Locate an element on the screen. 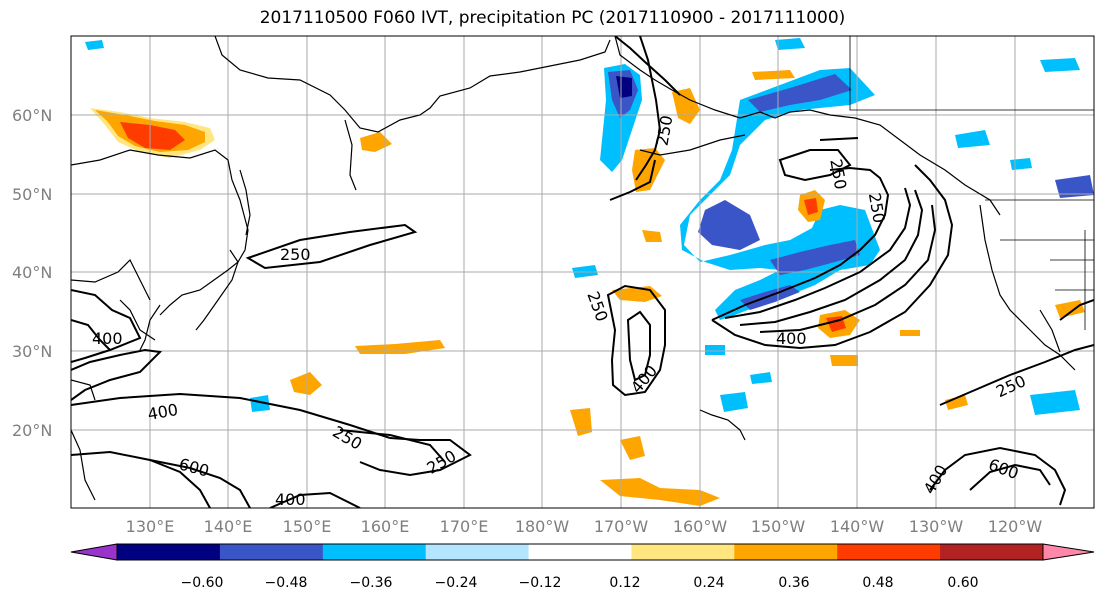  latitude-labels: 60°N 50°N 40°N 30°N 20°N is located at coordinates (32, 273).